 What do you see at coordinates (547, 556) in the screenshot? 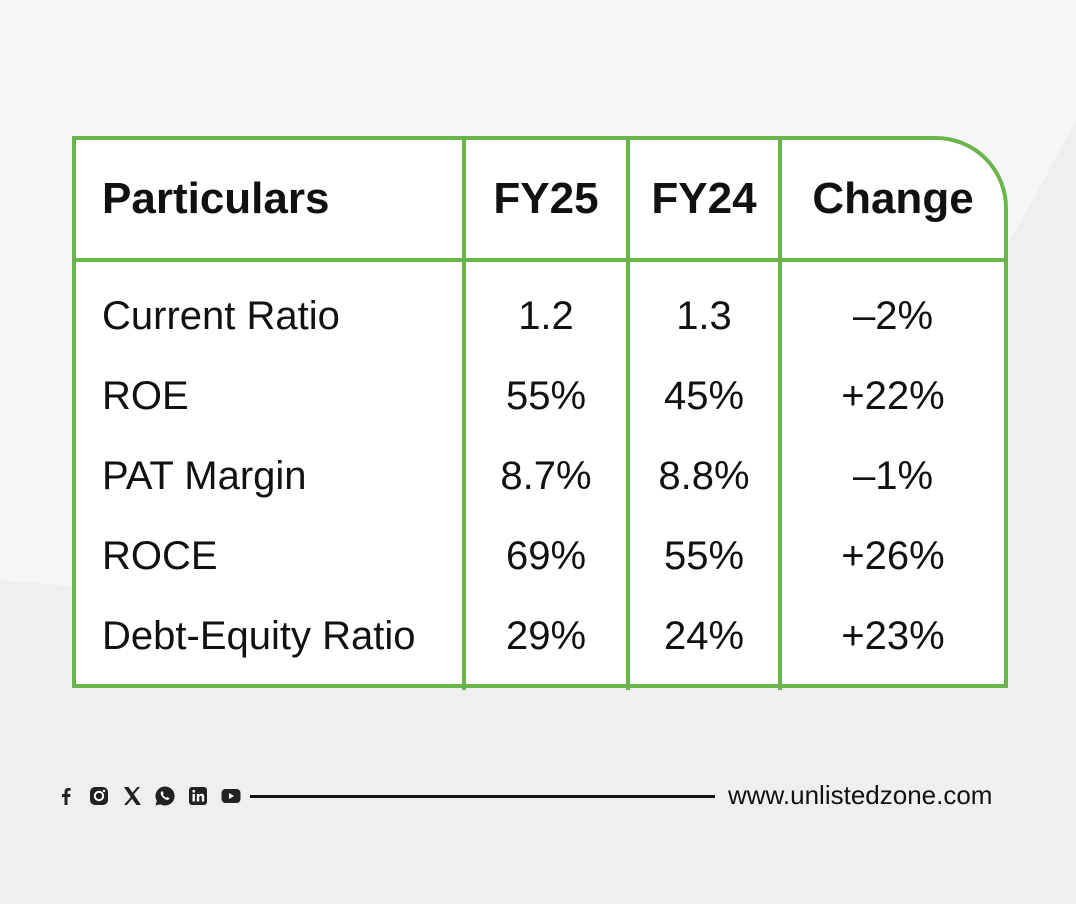
I see `fy25-value: 69%` at bounding box center [547, 556].